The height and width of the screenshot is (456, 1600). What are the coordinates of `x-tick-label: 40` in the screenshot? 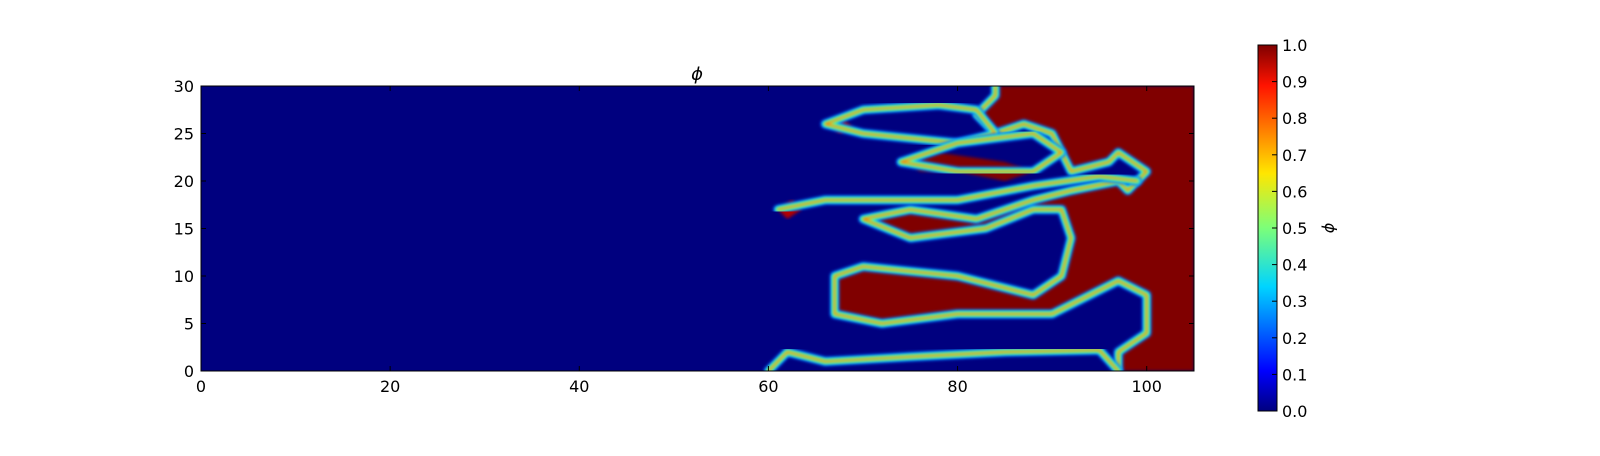 It's located at (579, 386).